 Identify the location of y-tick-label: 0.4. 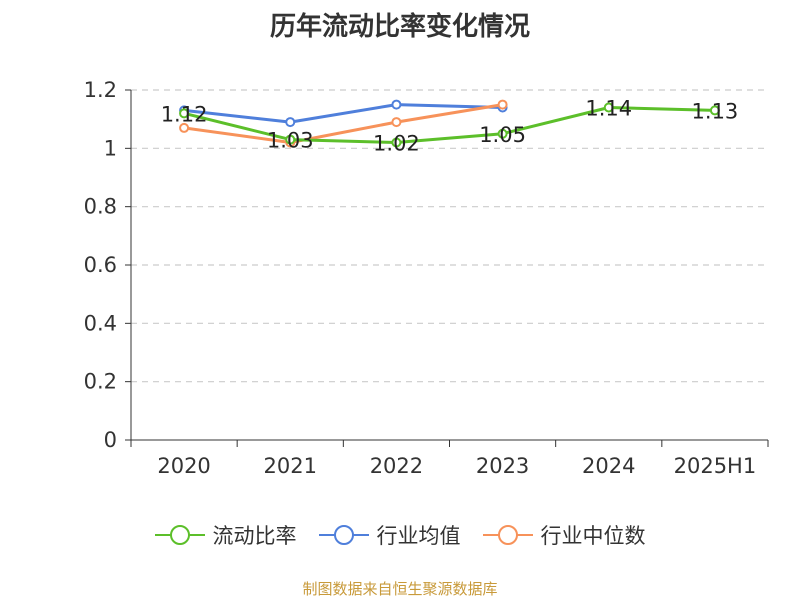
(100, 323).